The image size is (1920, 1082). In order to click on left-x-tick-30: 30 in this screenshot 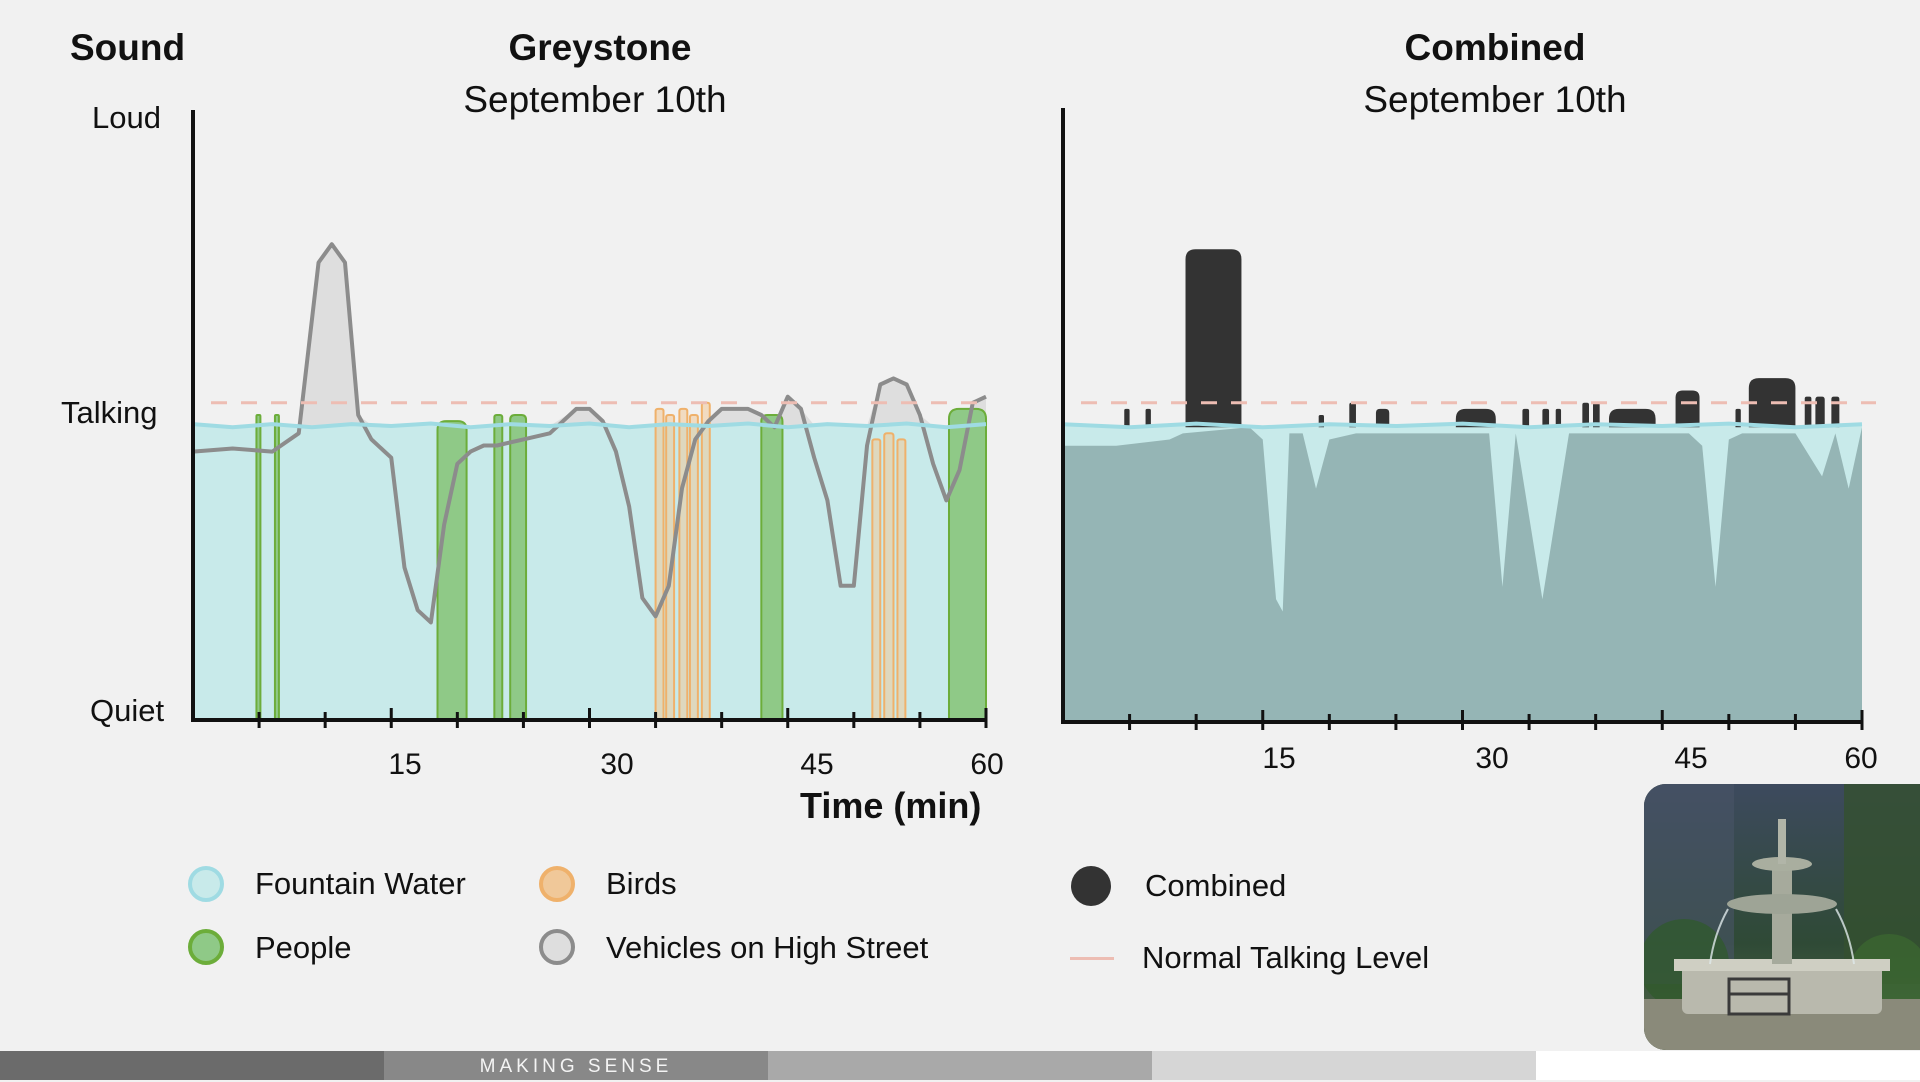, I will do `click(617, 764)`.